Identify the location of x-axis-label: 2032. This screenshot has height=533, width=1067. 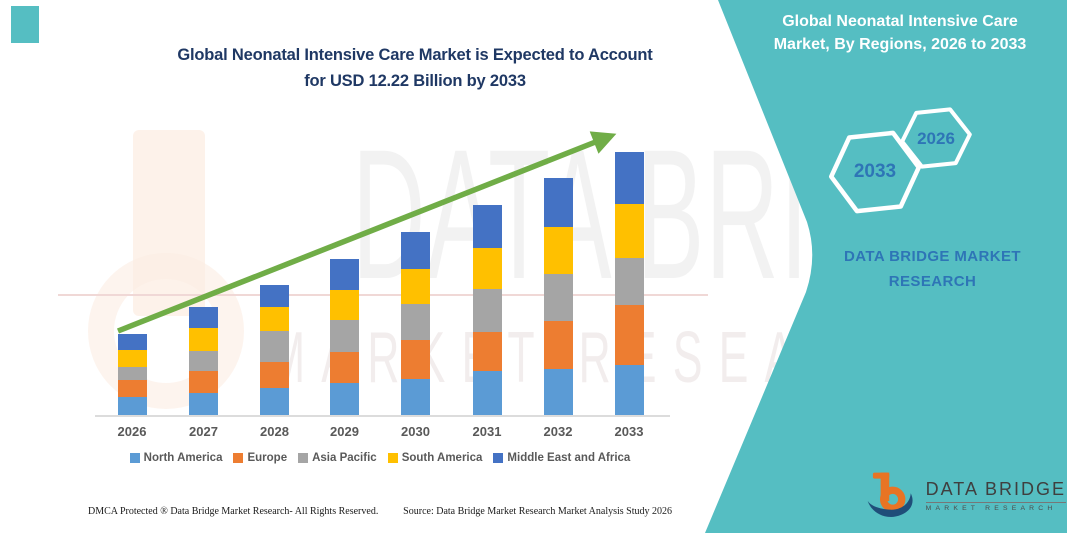
(558, 431).